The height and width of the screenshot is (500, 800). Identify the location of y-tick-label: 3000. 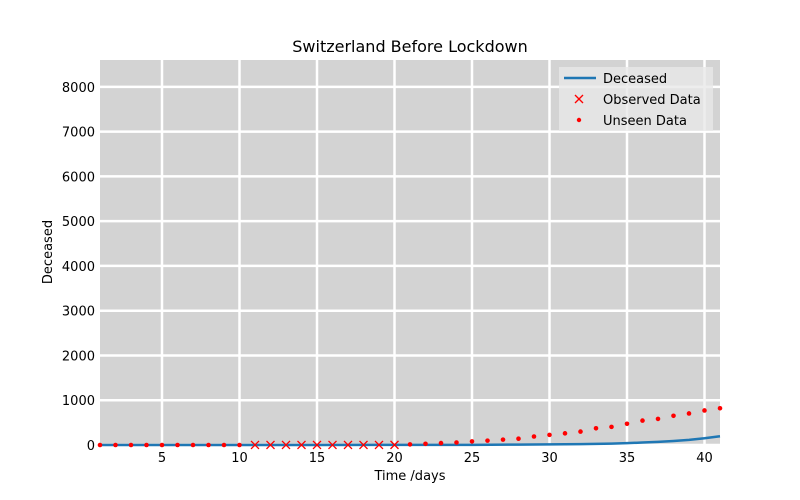
(78, 312).